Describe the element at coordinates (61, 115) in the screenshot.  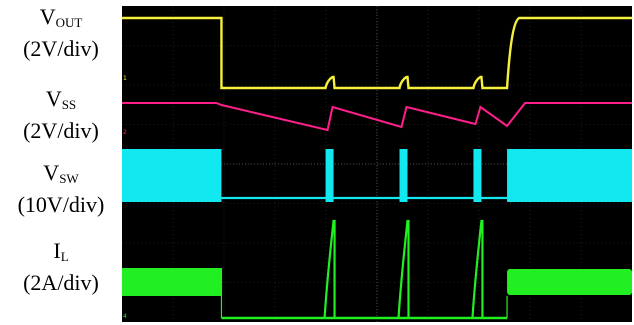
I see `vss-label: VSS (2V/div)` at that location.